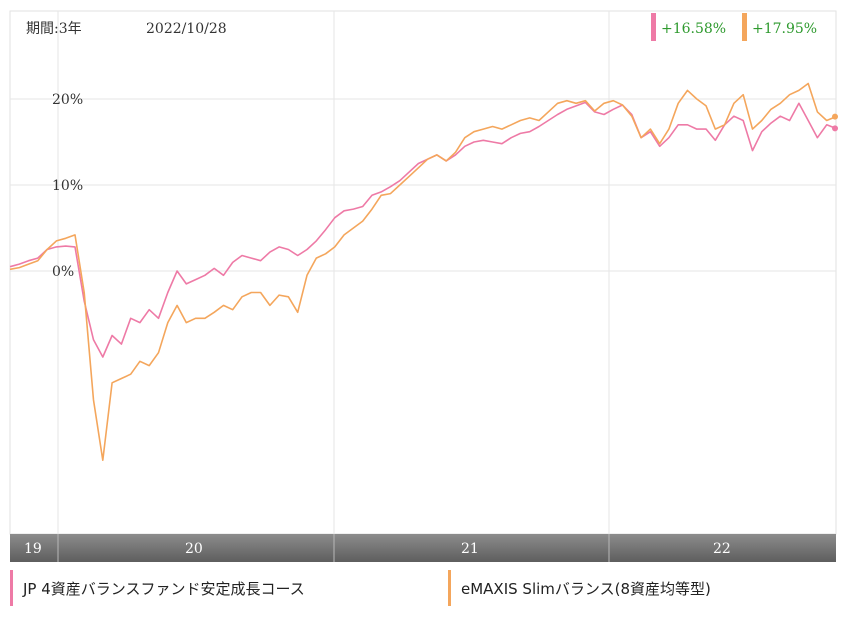 The image size is (841, 623). I want to click on return-value-jp: +16.58%, so click(693, 29).